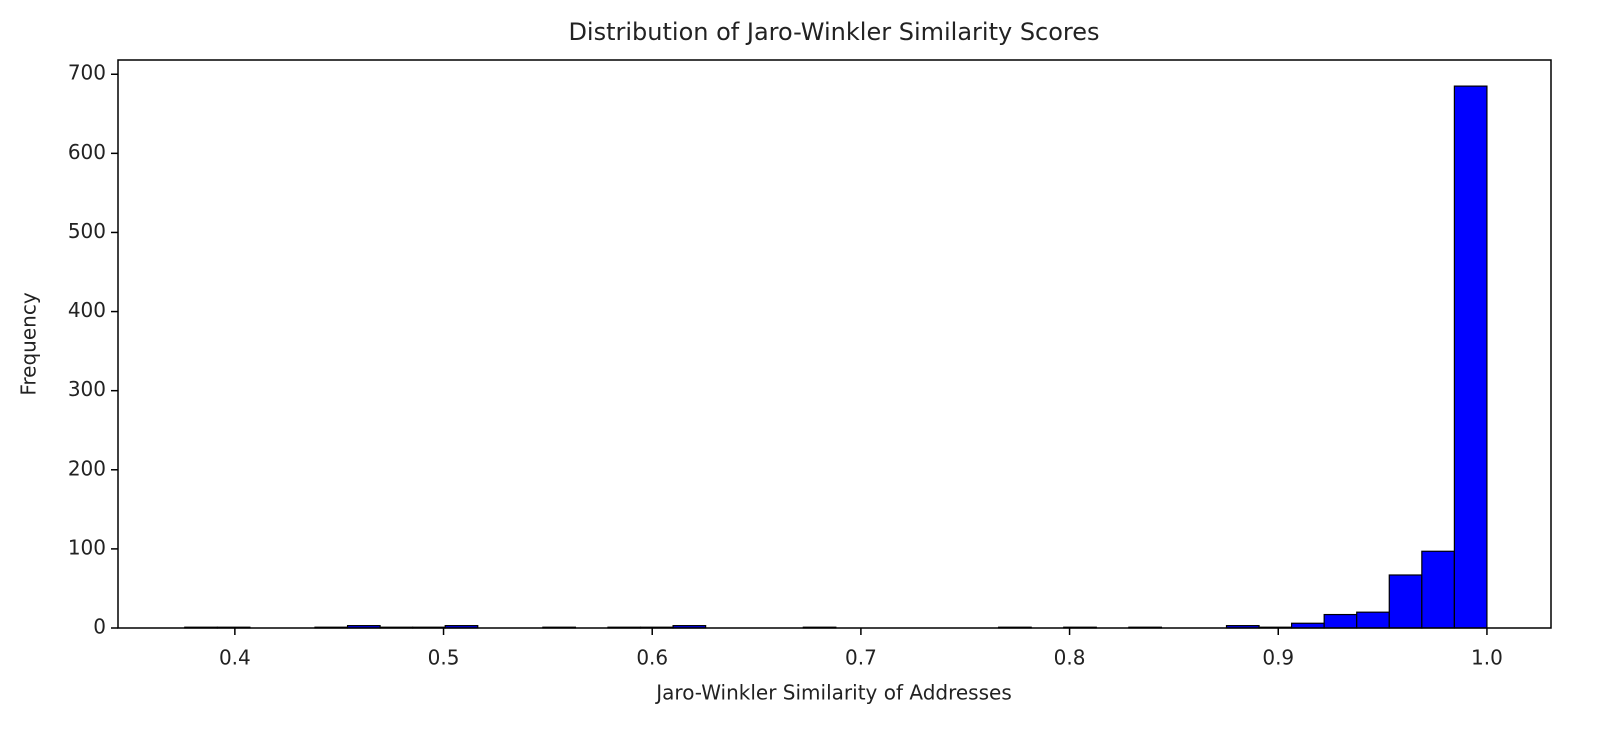  I want to click on y-tick-label: 600, so click(87, 152).